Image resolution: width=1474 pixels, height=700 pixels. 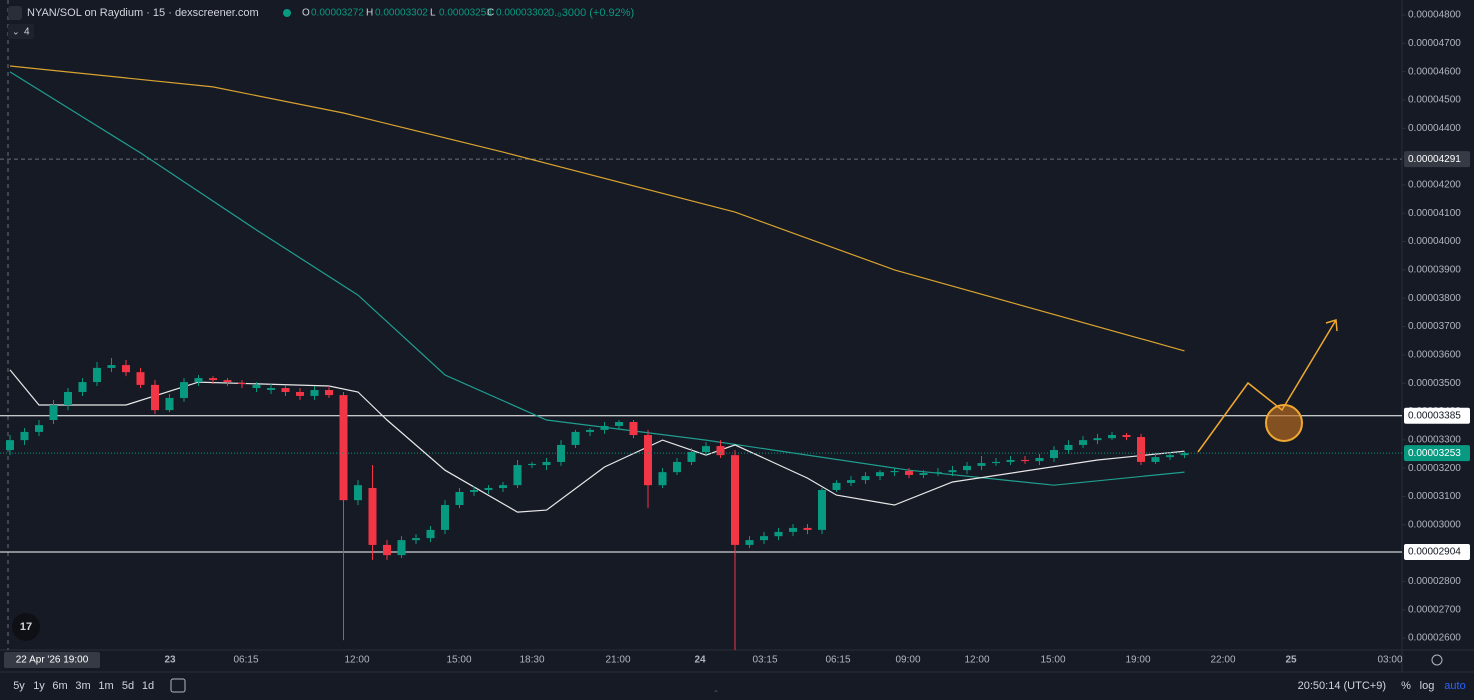 I want to click on tv-logo-mark: 17, so click(x=26, y=627).